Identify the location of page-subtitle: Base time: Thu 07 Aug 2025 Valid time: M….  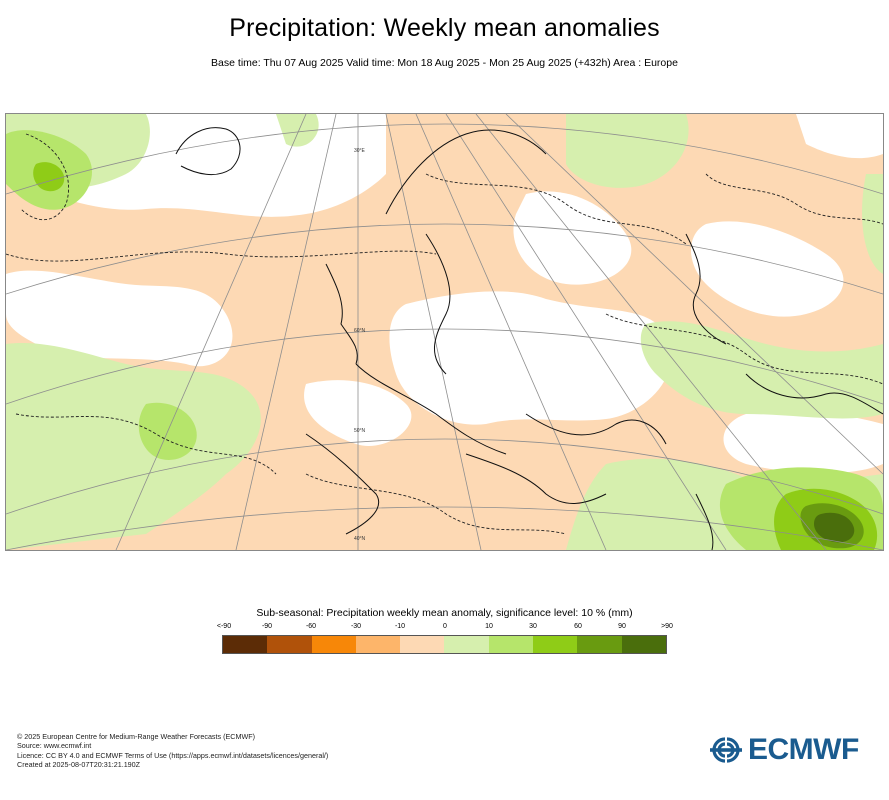
(444, 63).